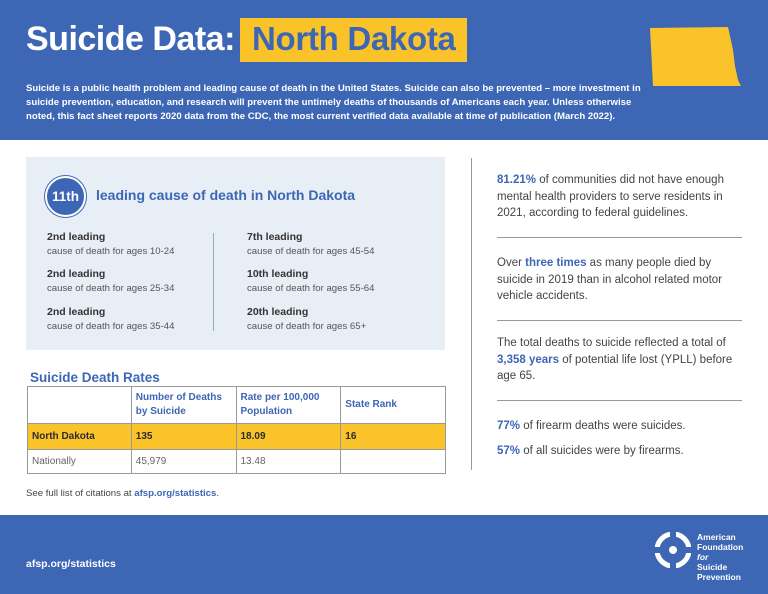  Describe the element at coordinates (288, 461) in the screenshot. I see `table-cell: 13.48` at that location.